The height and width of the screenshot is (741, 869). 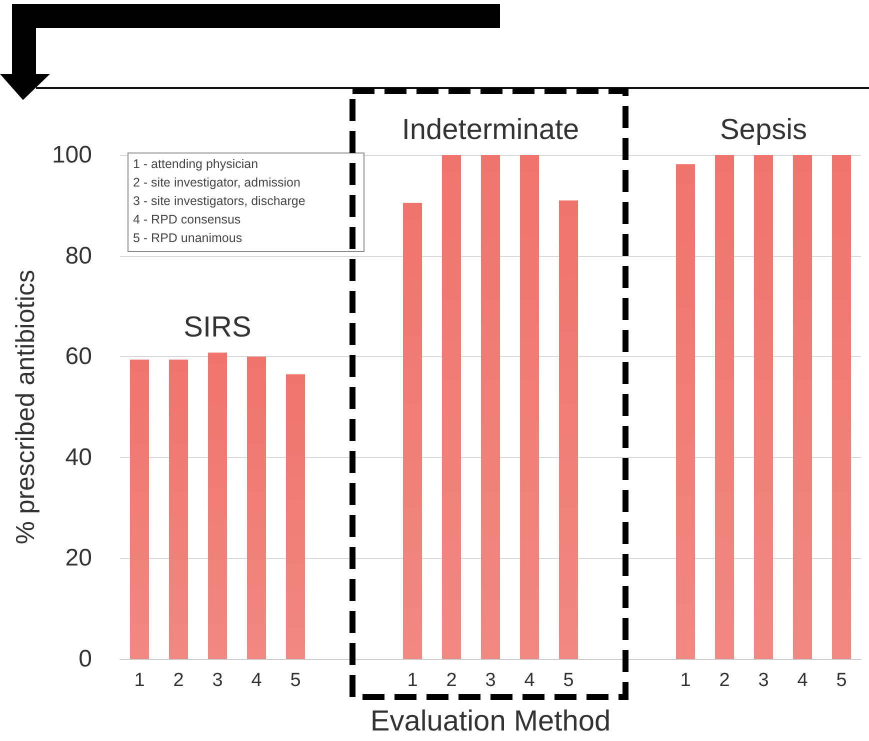 What do you see at coordinates (490, 722) in the screenshot?
I see `x-axis-title: Evaluation Method` at bounding box center [490, 722].